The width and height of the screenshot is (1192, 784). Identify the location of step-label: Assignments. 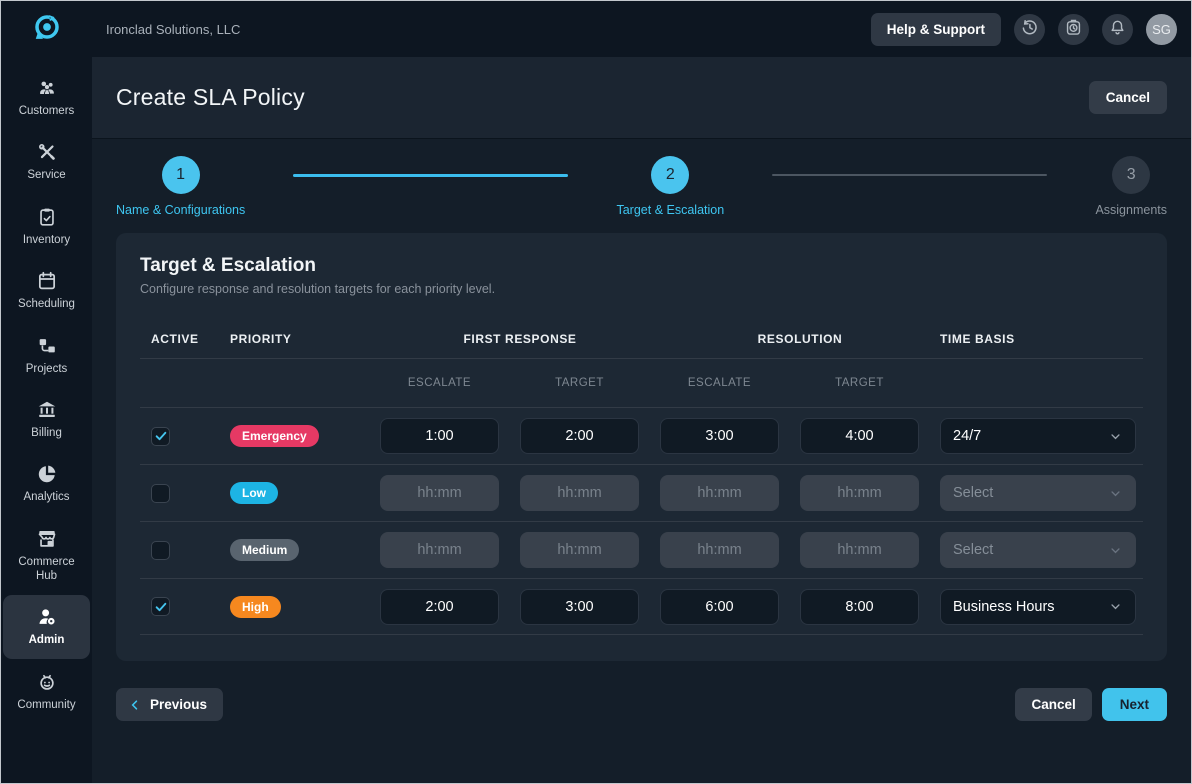
(1131, 210).